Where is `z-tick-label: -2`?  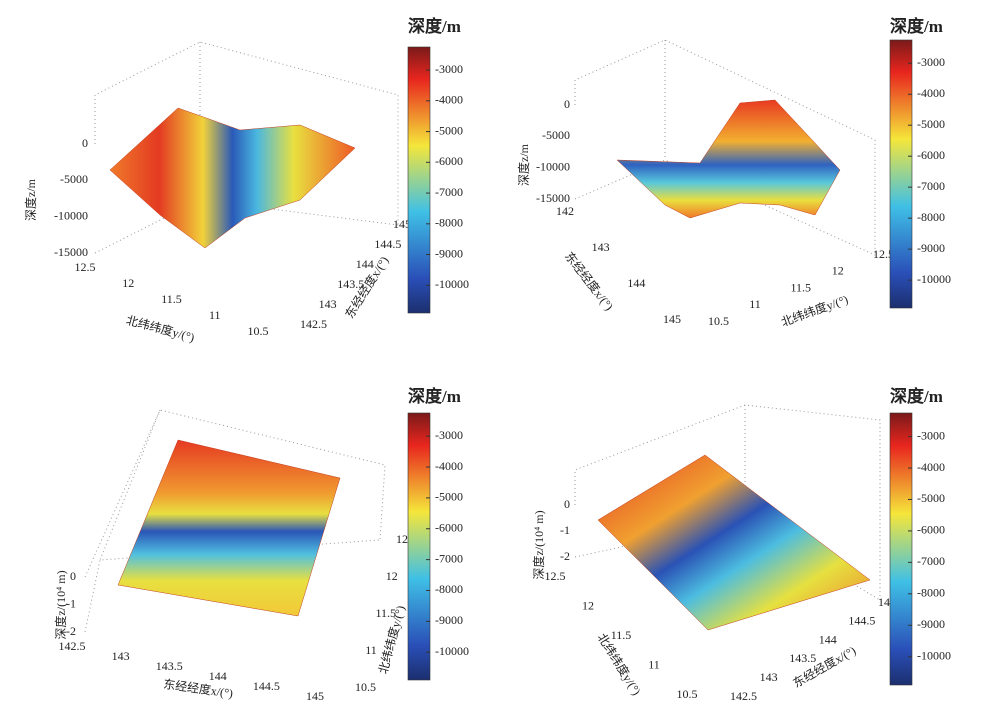 z-tick-label: -2 is located at coordinates (71, 631).